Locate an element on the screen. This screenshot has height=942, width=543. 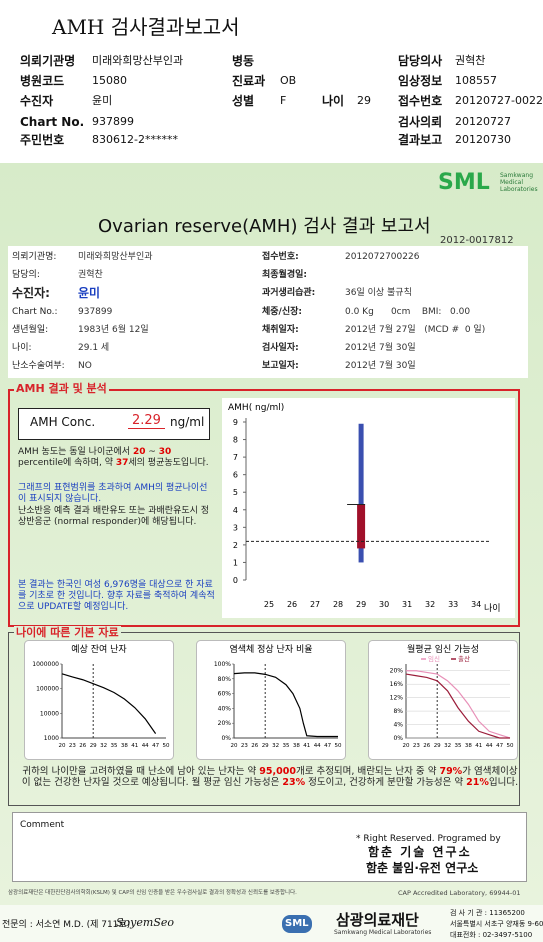
footer-line-text: 서울특별시 서초구 양재동 9-60 is located at coordinates (496, 924).